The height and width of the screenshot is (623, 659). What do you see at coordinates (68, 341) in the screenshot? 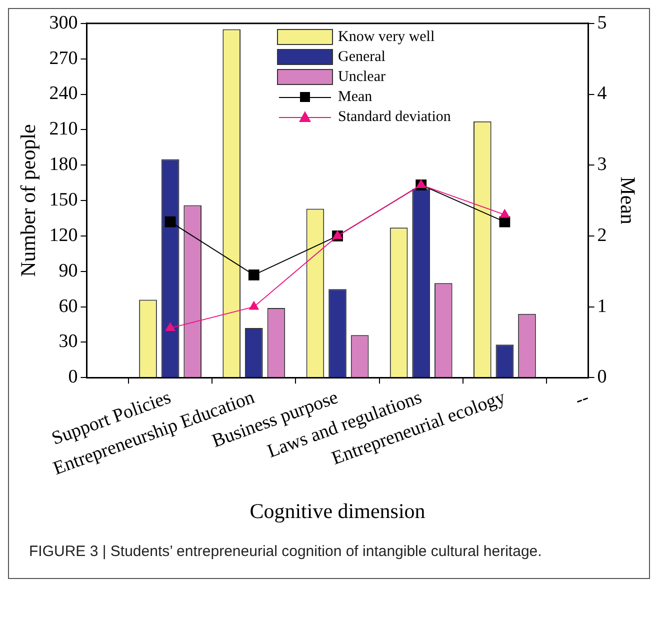
I see `y-tick-label: 30` at bounding box center [68, 341].